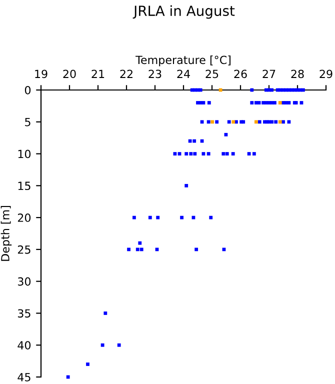 The height and width of the screenshot is (384, 335). Describe the element at coordinates (24, 249) in the screenshot. I see `y-tick-label: 25` at that location.